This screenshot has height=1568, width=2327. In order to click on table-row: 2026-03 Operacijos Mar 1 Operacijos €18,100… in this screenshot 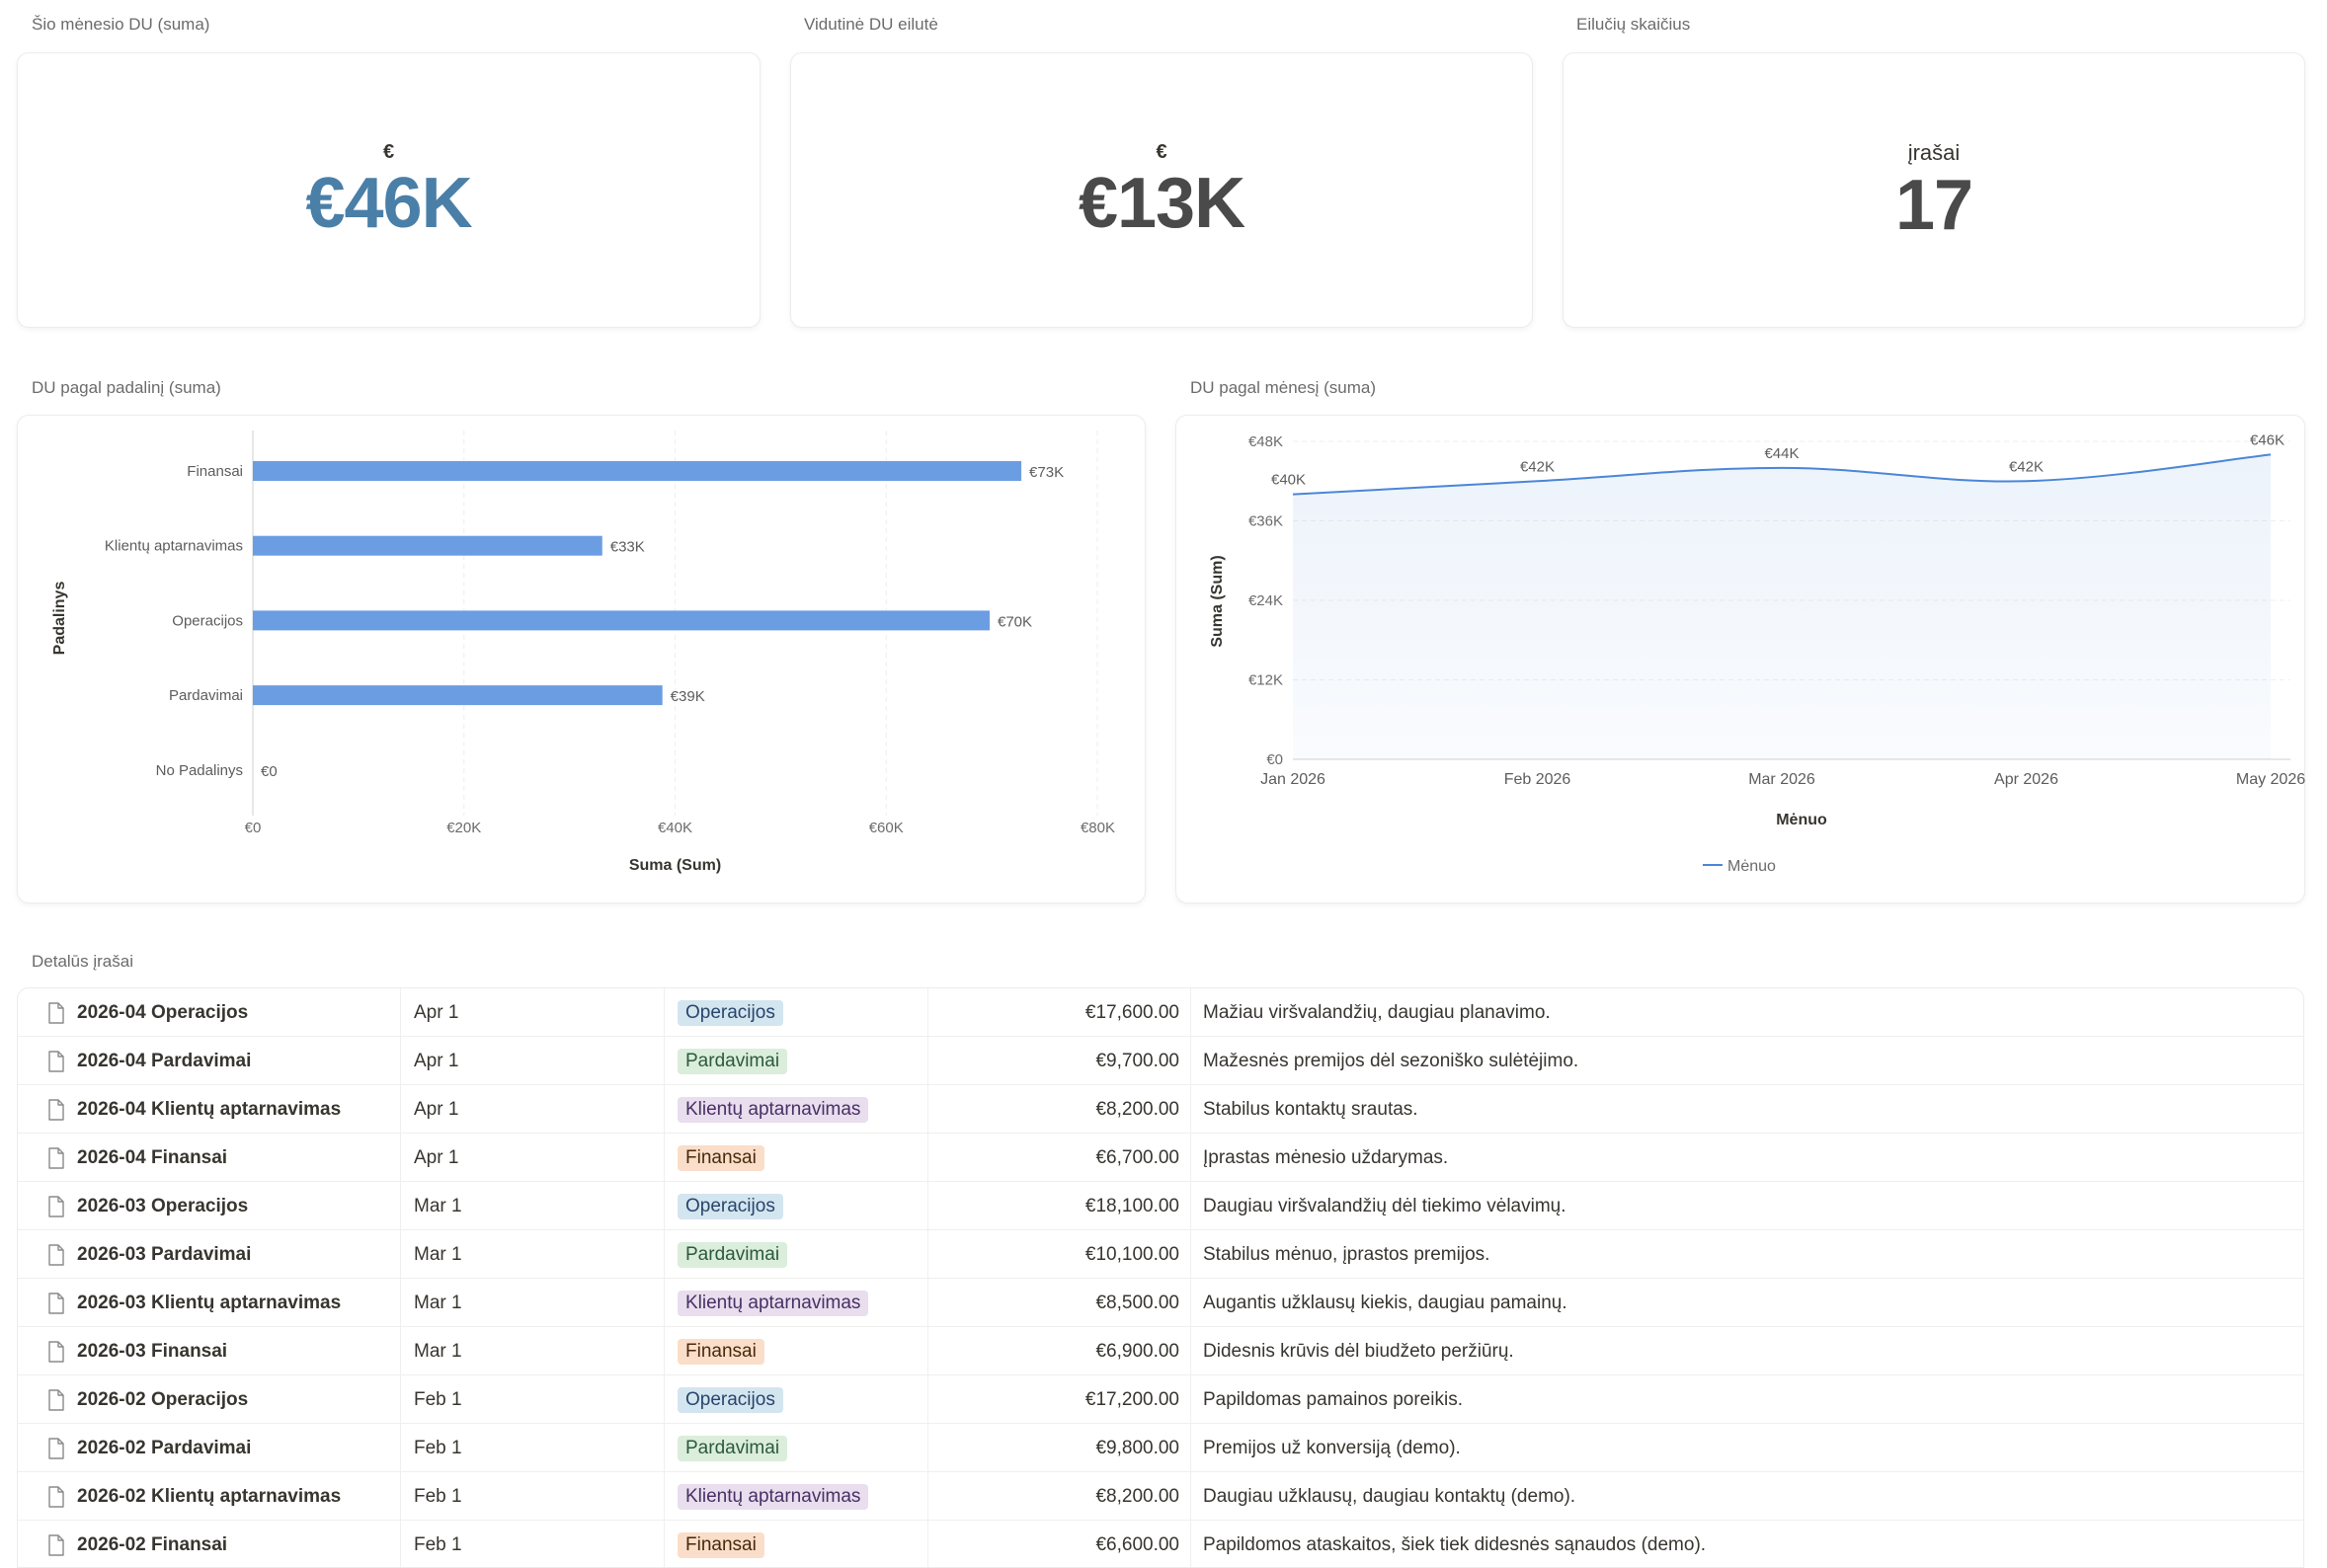, I will do `click(1160, 1206)`.